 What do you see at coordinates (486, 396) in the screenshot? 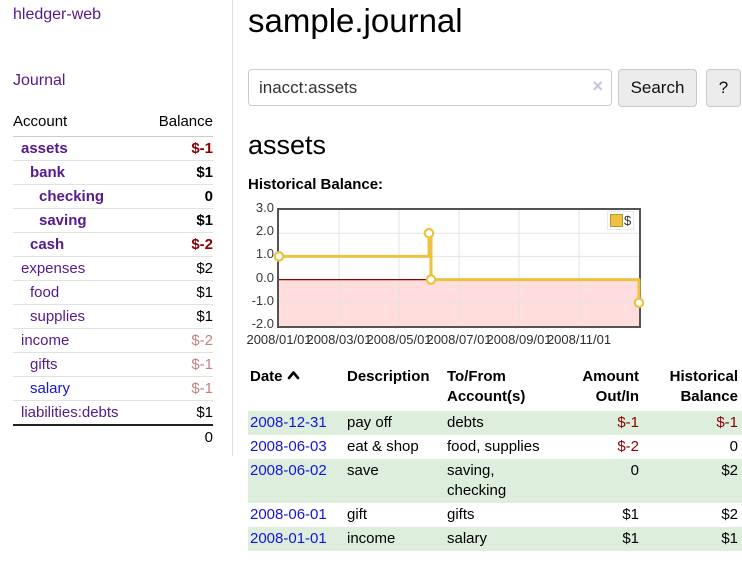
I see `accounts-header-line2: Account(s)` at bounding box center [486, 396].